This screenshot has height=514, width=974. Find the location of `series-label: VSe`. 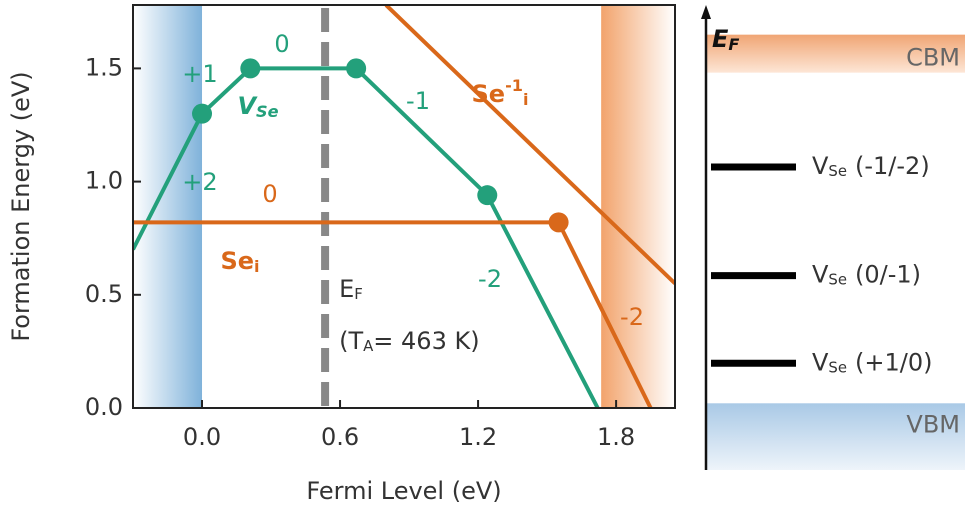

series-label: VSe is located at coordinates (257, 106).